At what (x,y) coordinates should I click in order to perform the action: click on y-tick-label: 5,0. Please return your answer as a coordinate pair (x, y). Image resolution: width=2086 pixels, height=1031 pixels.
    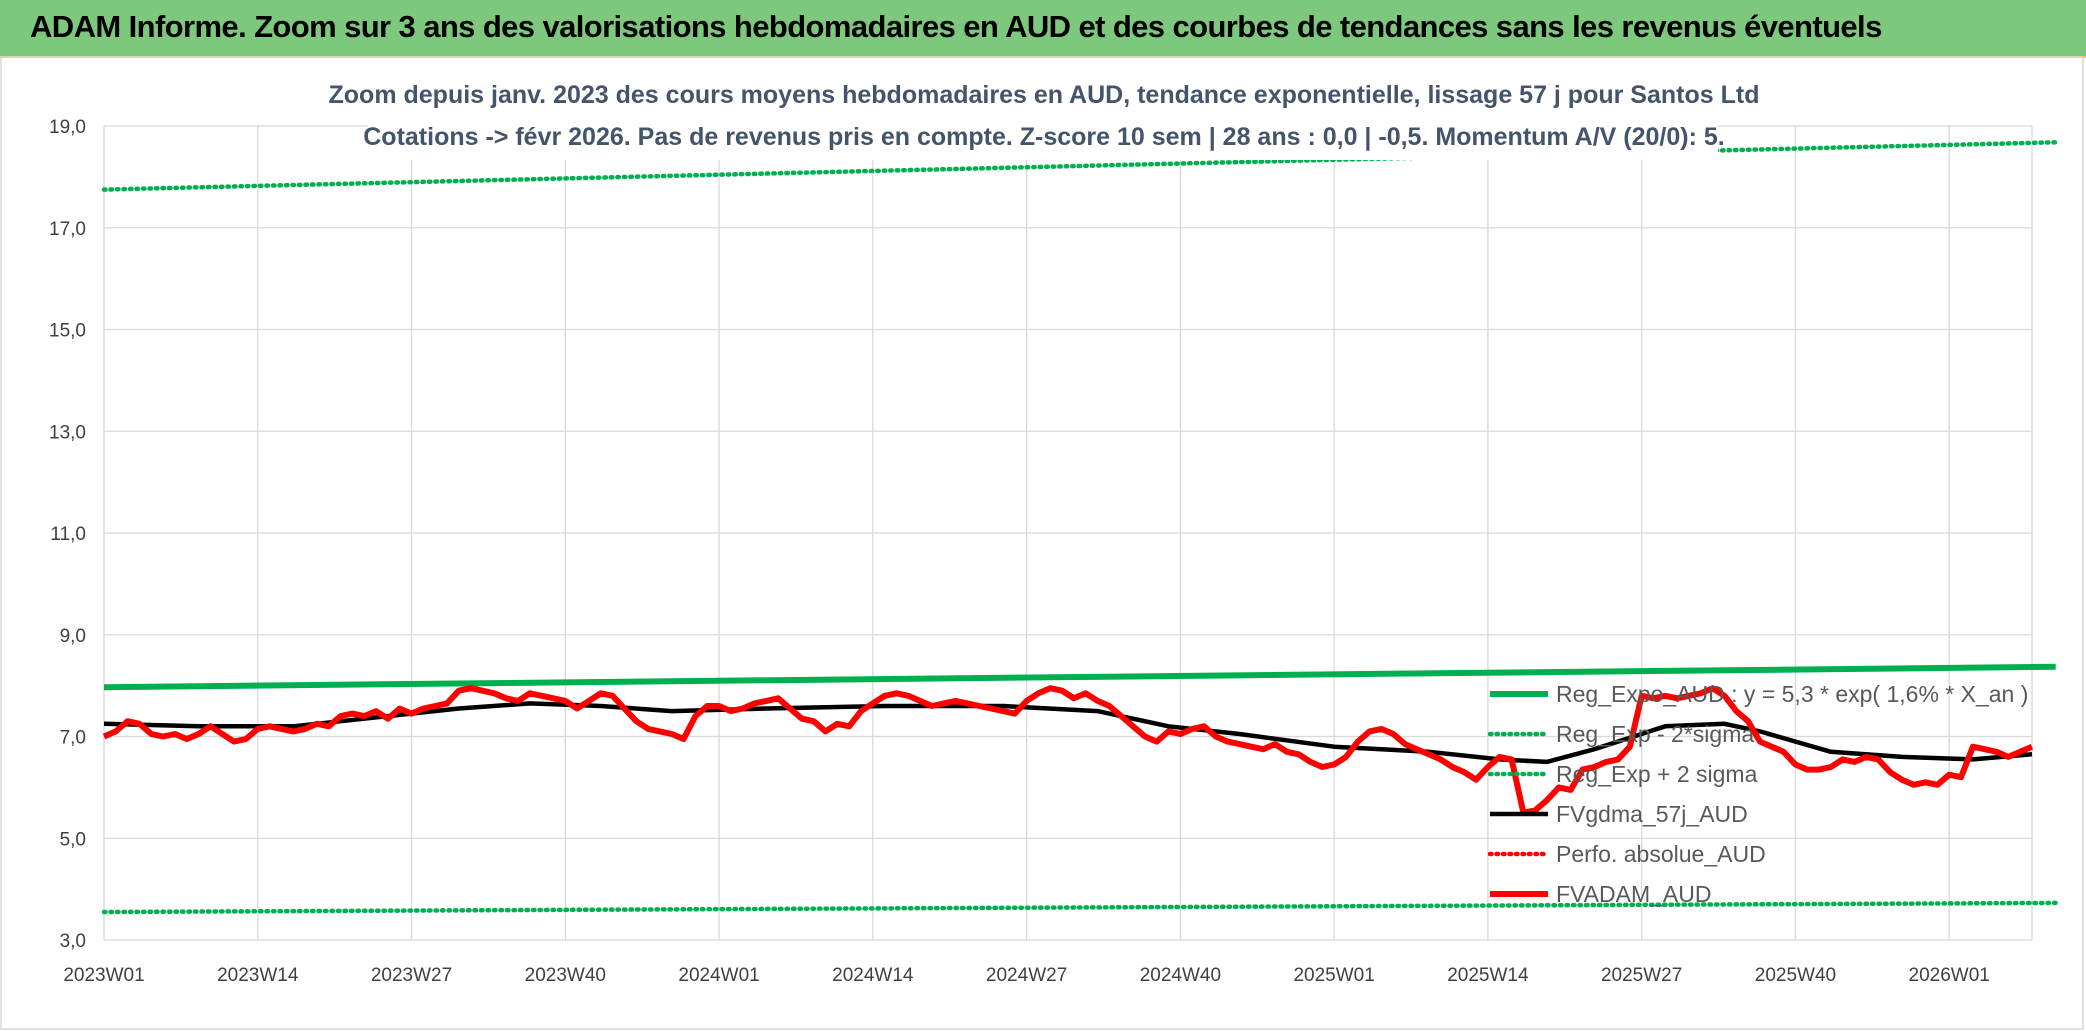
    Looking at the image, I should click on (73, 839).